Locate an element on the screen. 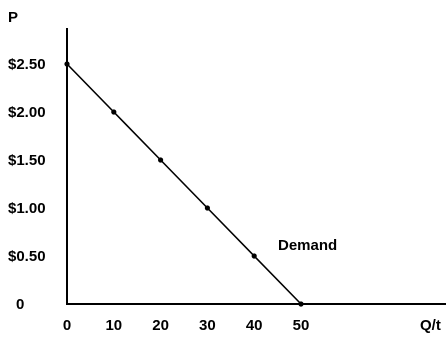 The height and width of the screenshot is (337, 448). x-axis-label: Q/t is located at coordinates (430, 325).